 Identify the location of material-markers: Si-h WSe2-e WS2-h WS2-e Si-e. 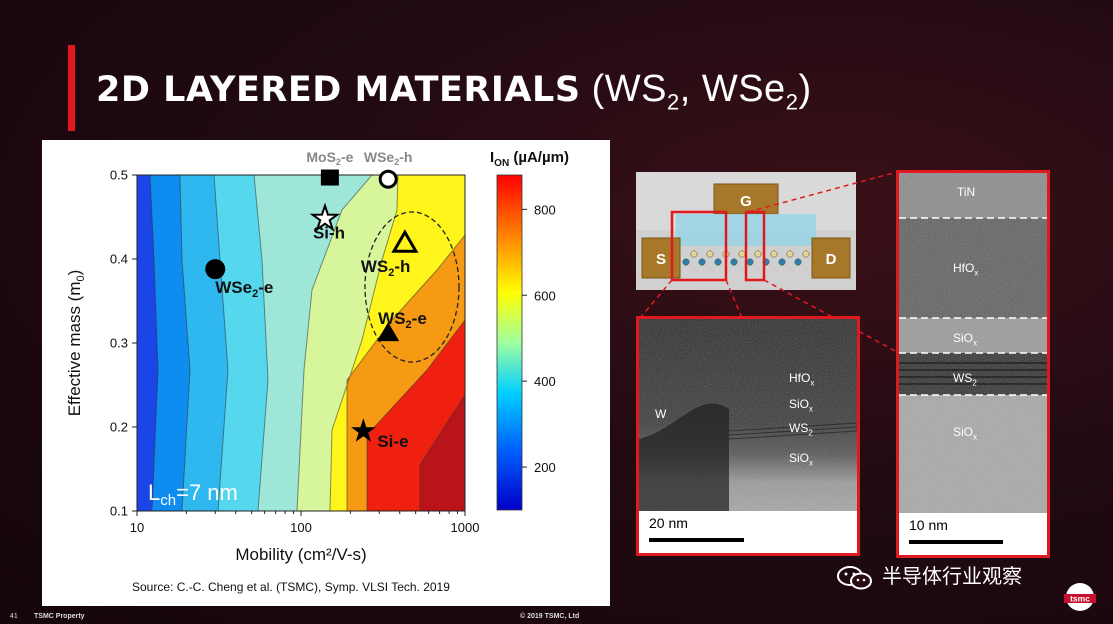
(316, 310).